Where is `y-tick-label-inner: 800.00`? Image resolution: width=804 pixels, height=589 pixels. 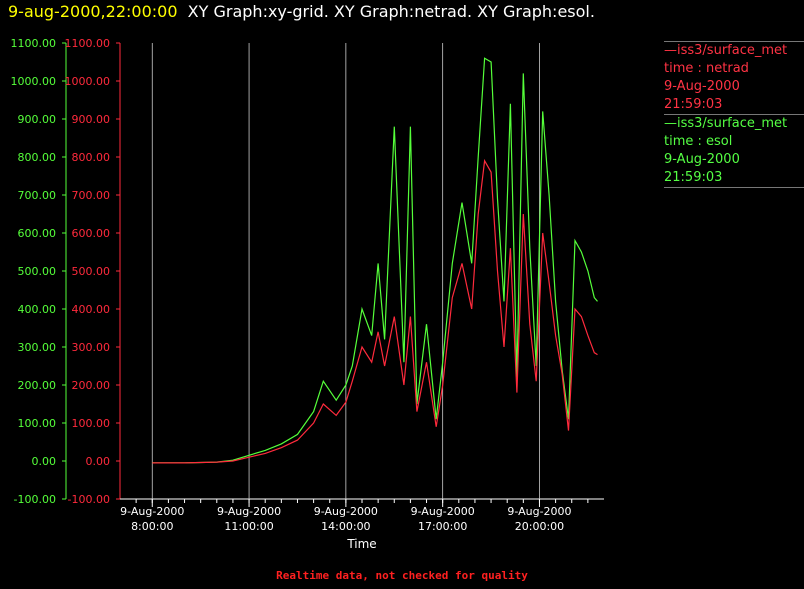 y-tick-label-inner: 800.00 is located at coordinates (91, 157).